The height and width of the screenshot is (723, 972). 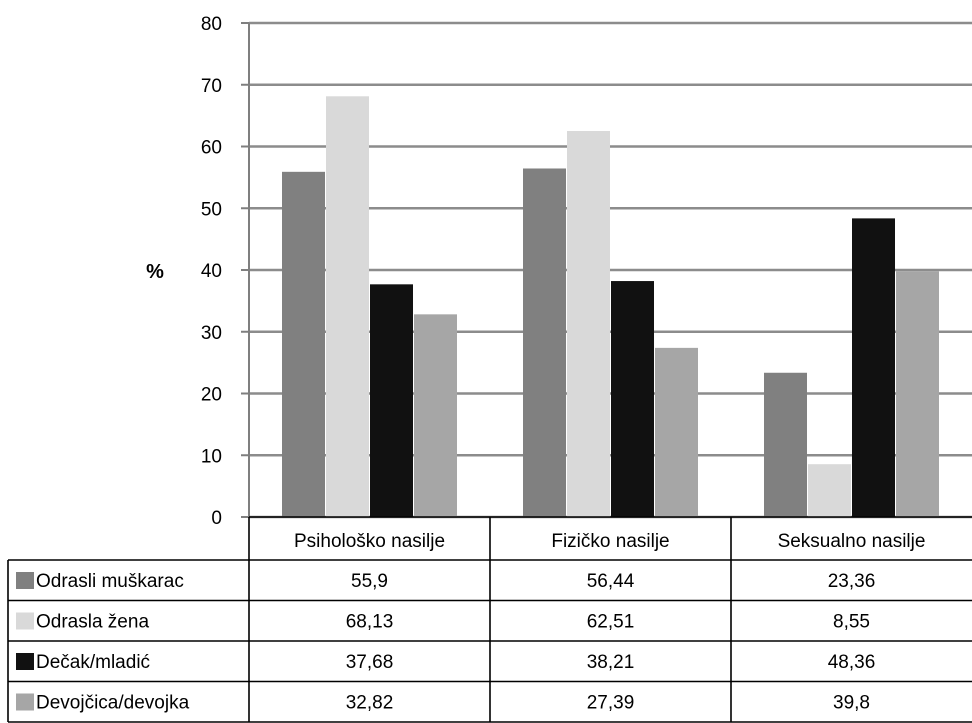 What do you see at coordinates (852, 541) in the screenshot?
I see `x-category-label: Seksualno nasilje` at bounding box center [852, 541].